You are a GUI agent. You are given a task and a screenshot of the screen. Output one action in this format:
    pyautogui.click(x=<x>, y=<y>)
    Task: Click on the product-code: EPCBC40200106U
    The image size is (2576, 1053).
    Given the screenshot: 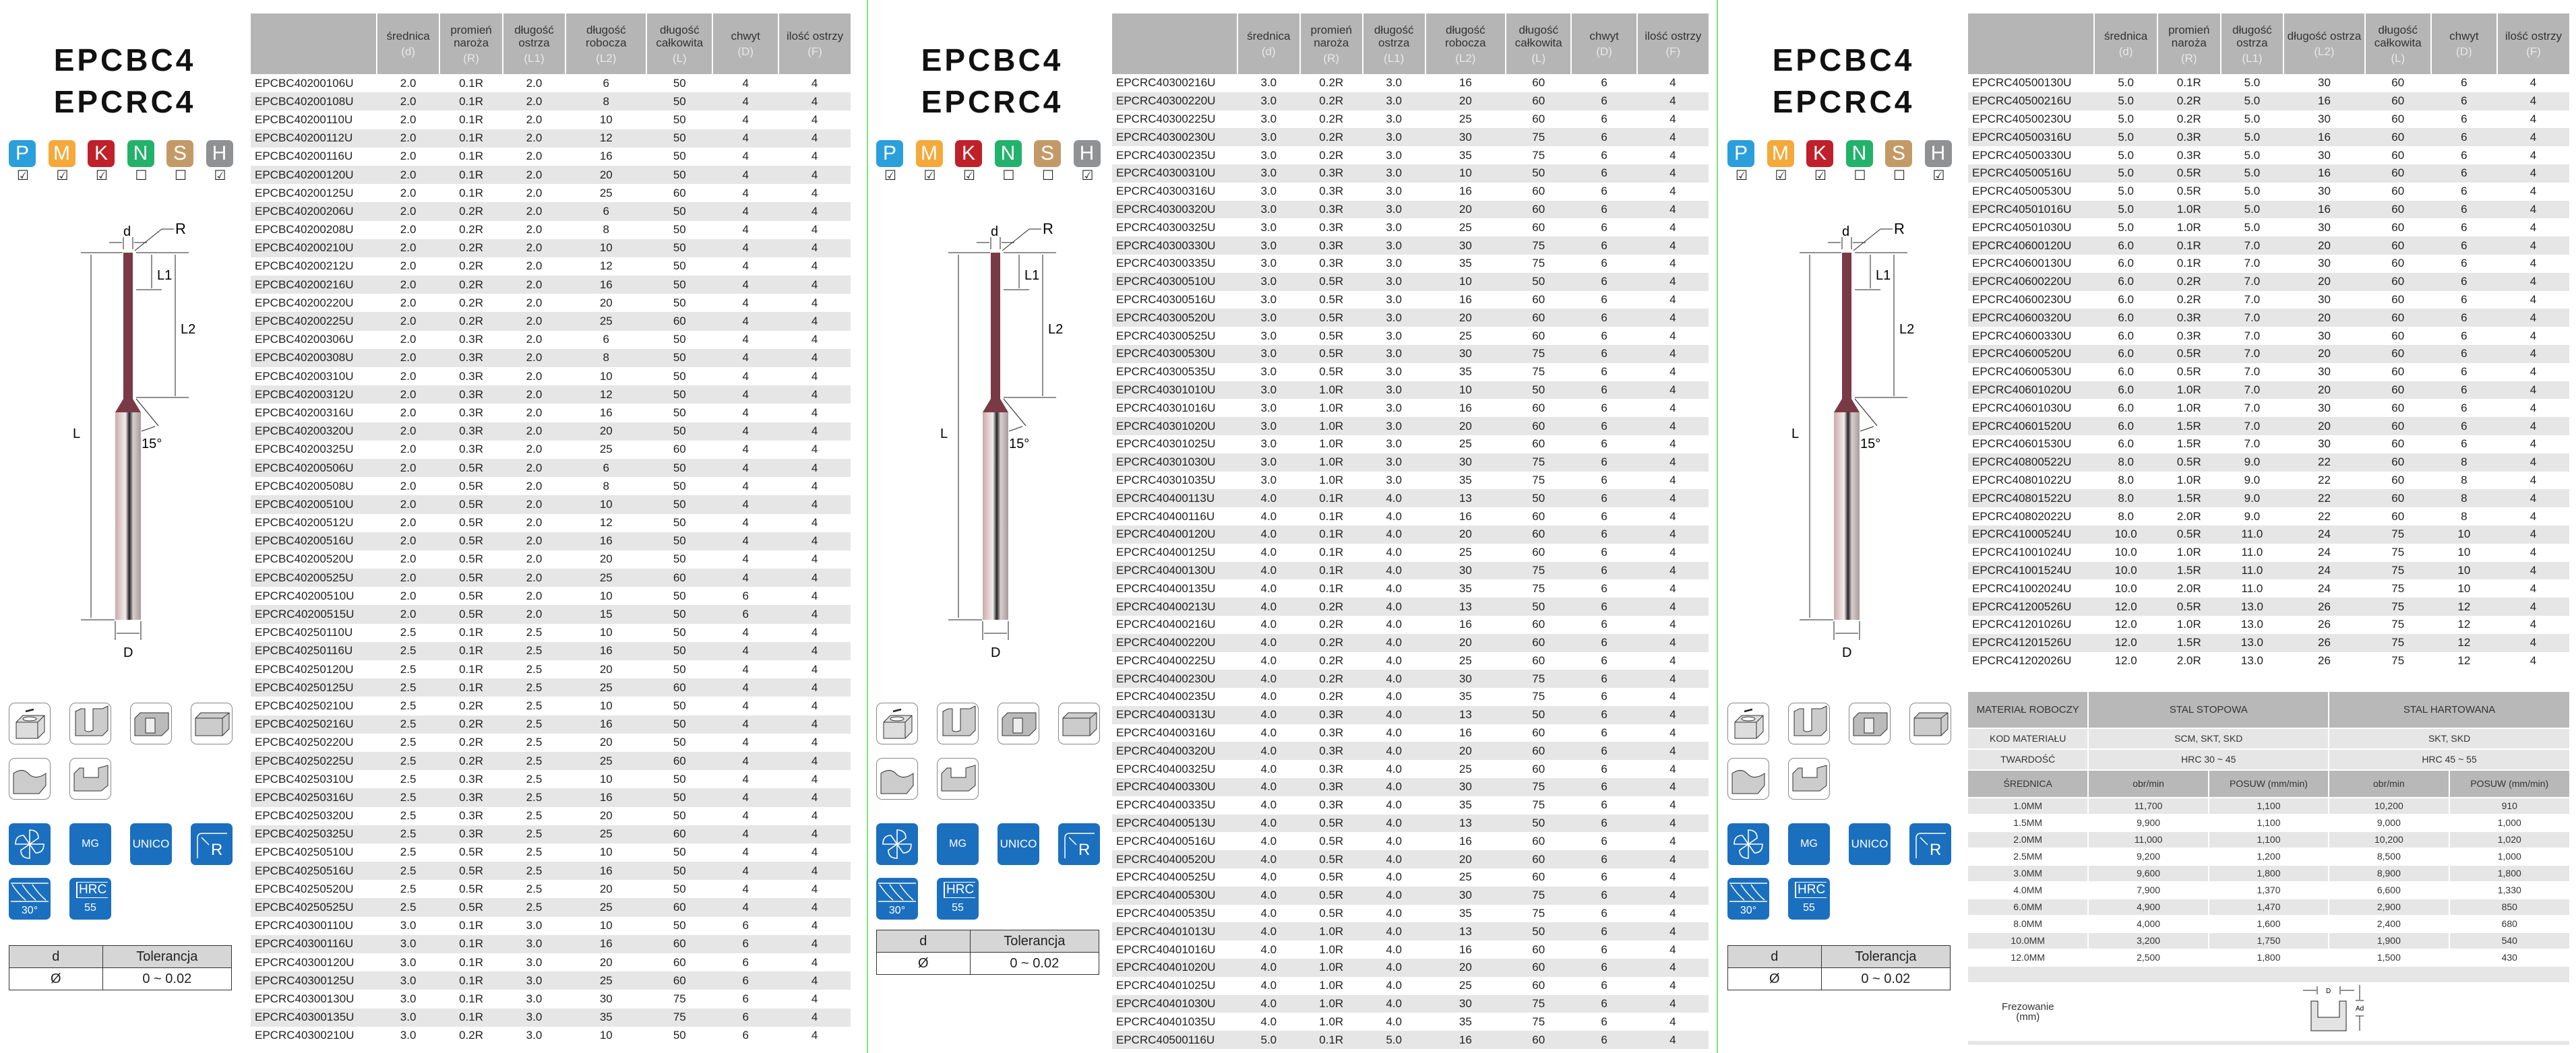 What is the action you would take?
    pyautogui.click(x=305, y=83)
    